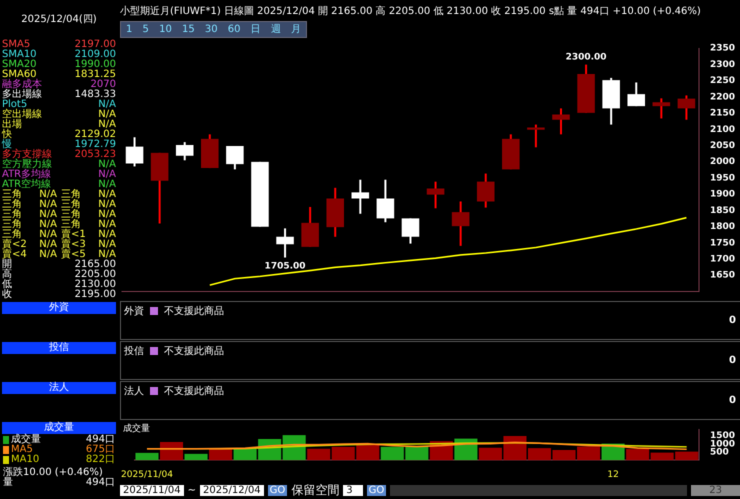 This screenshot has width=740, height=499. I want to click on text: 494口, so click(100, 439).